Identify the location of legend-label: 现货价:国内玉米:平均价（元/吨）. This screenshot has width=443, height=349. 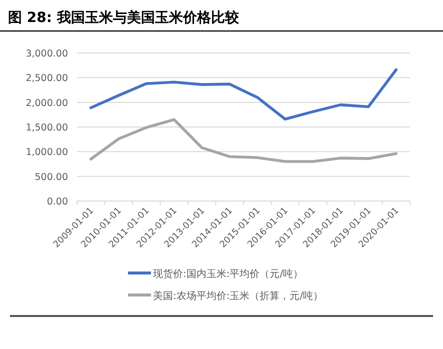
(228, 274).